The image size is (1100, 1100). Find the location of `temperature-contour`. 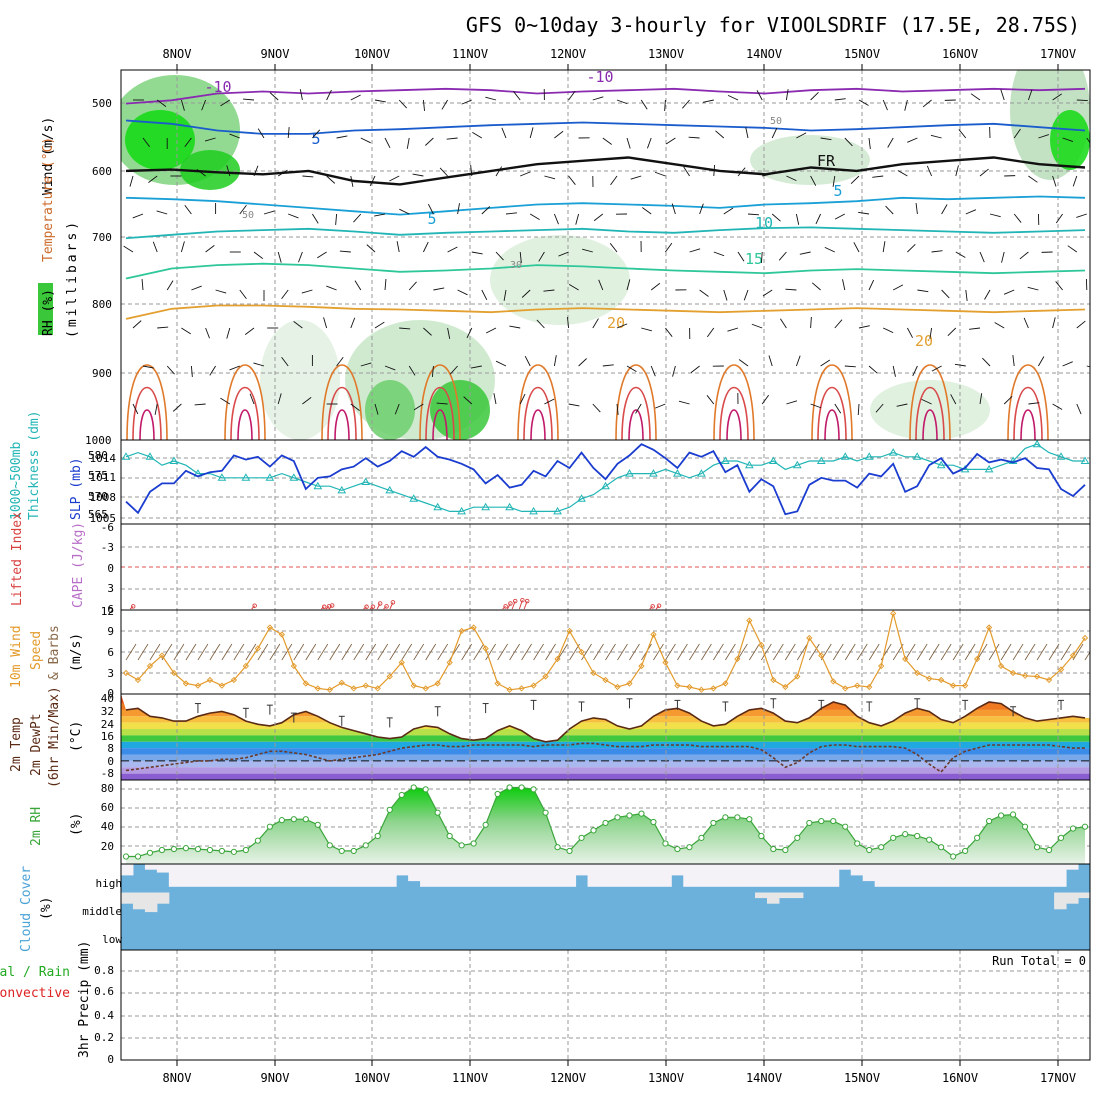

temperature-contour is located at coordinates (605, 127).